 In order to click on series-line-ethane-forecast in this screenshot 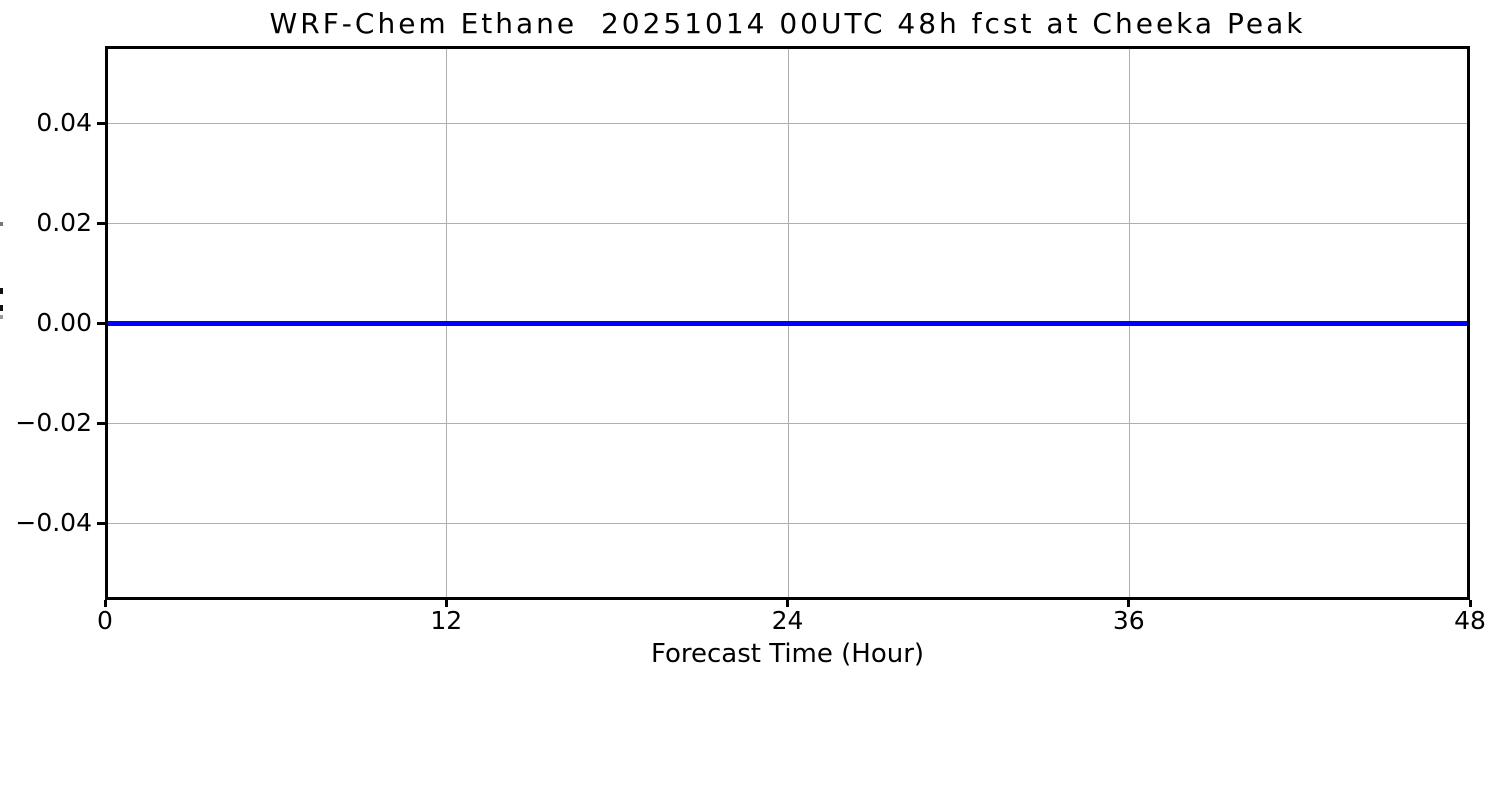, I will do `click(787, 323)`.